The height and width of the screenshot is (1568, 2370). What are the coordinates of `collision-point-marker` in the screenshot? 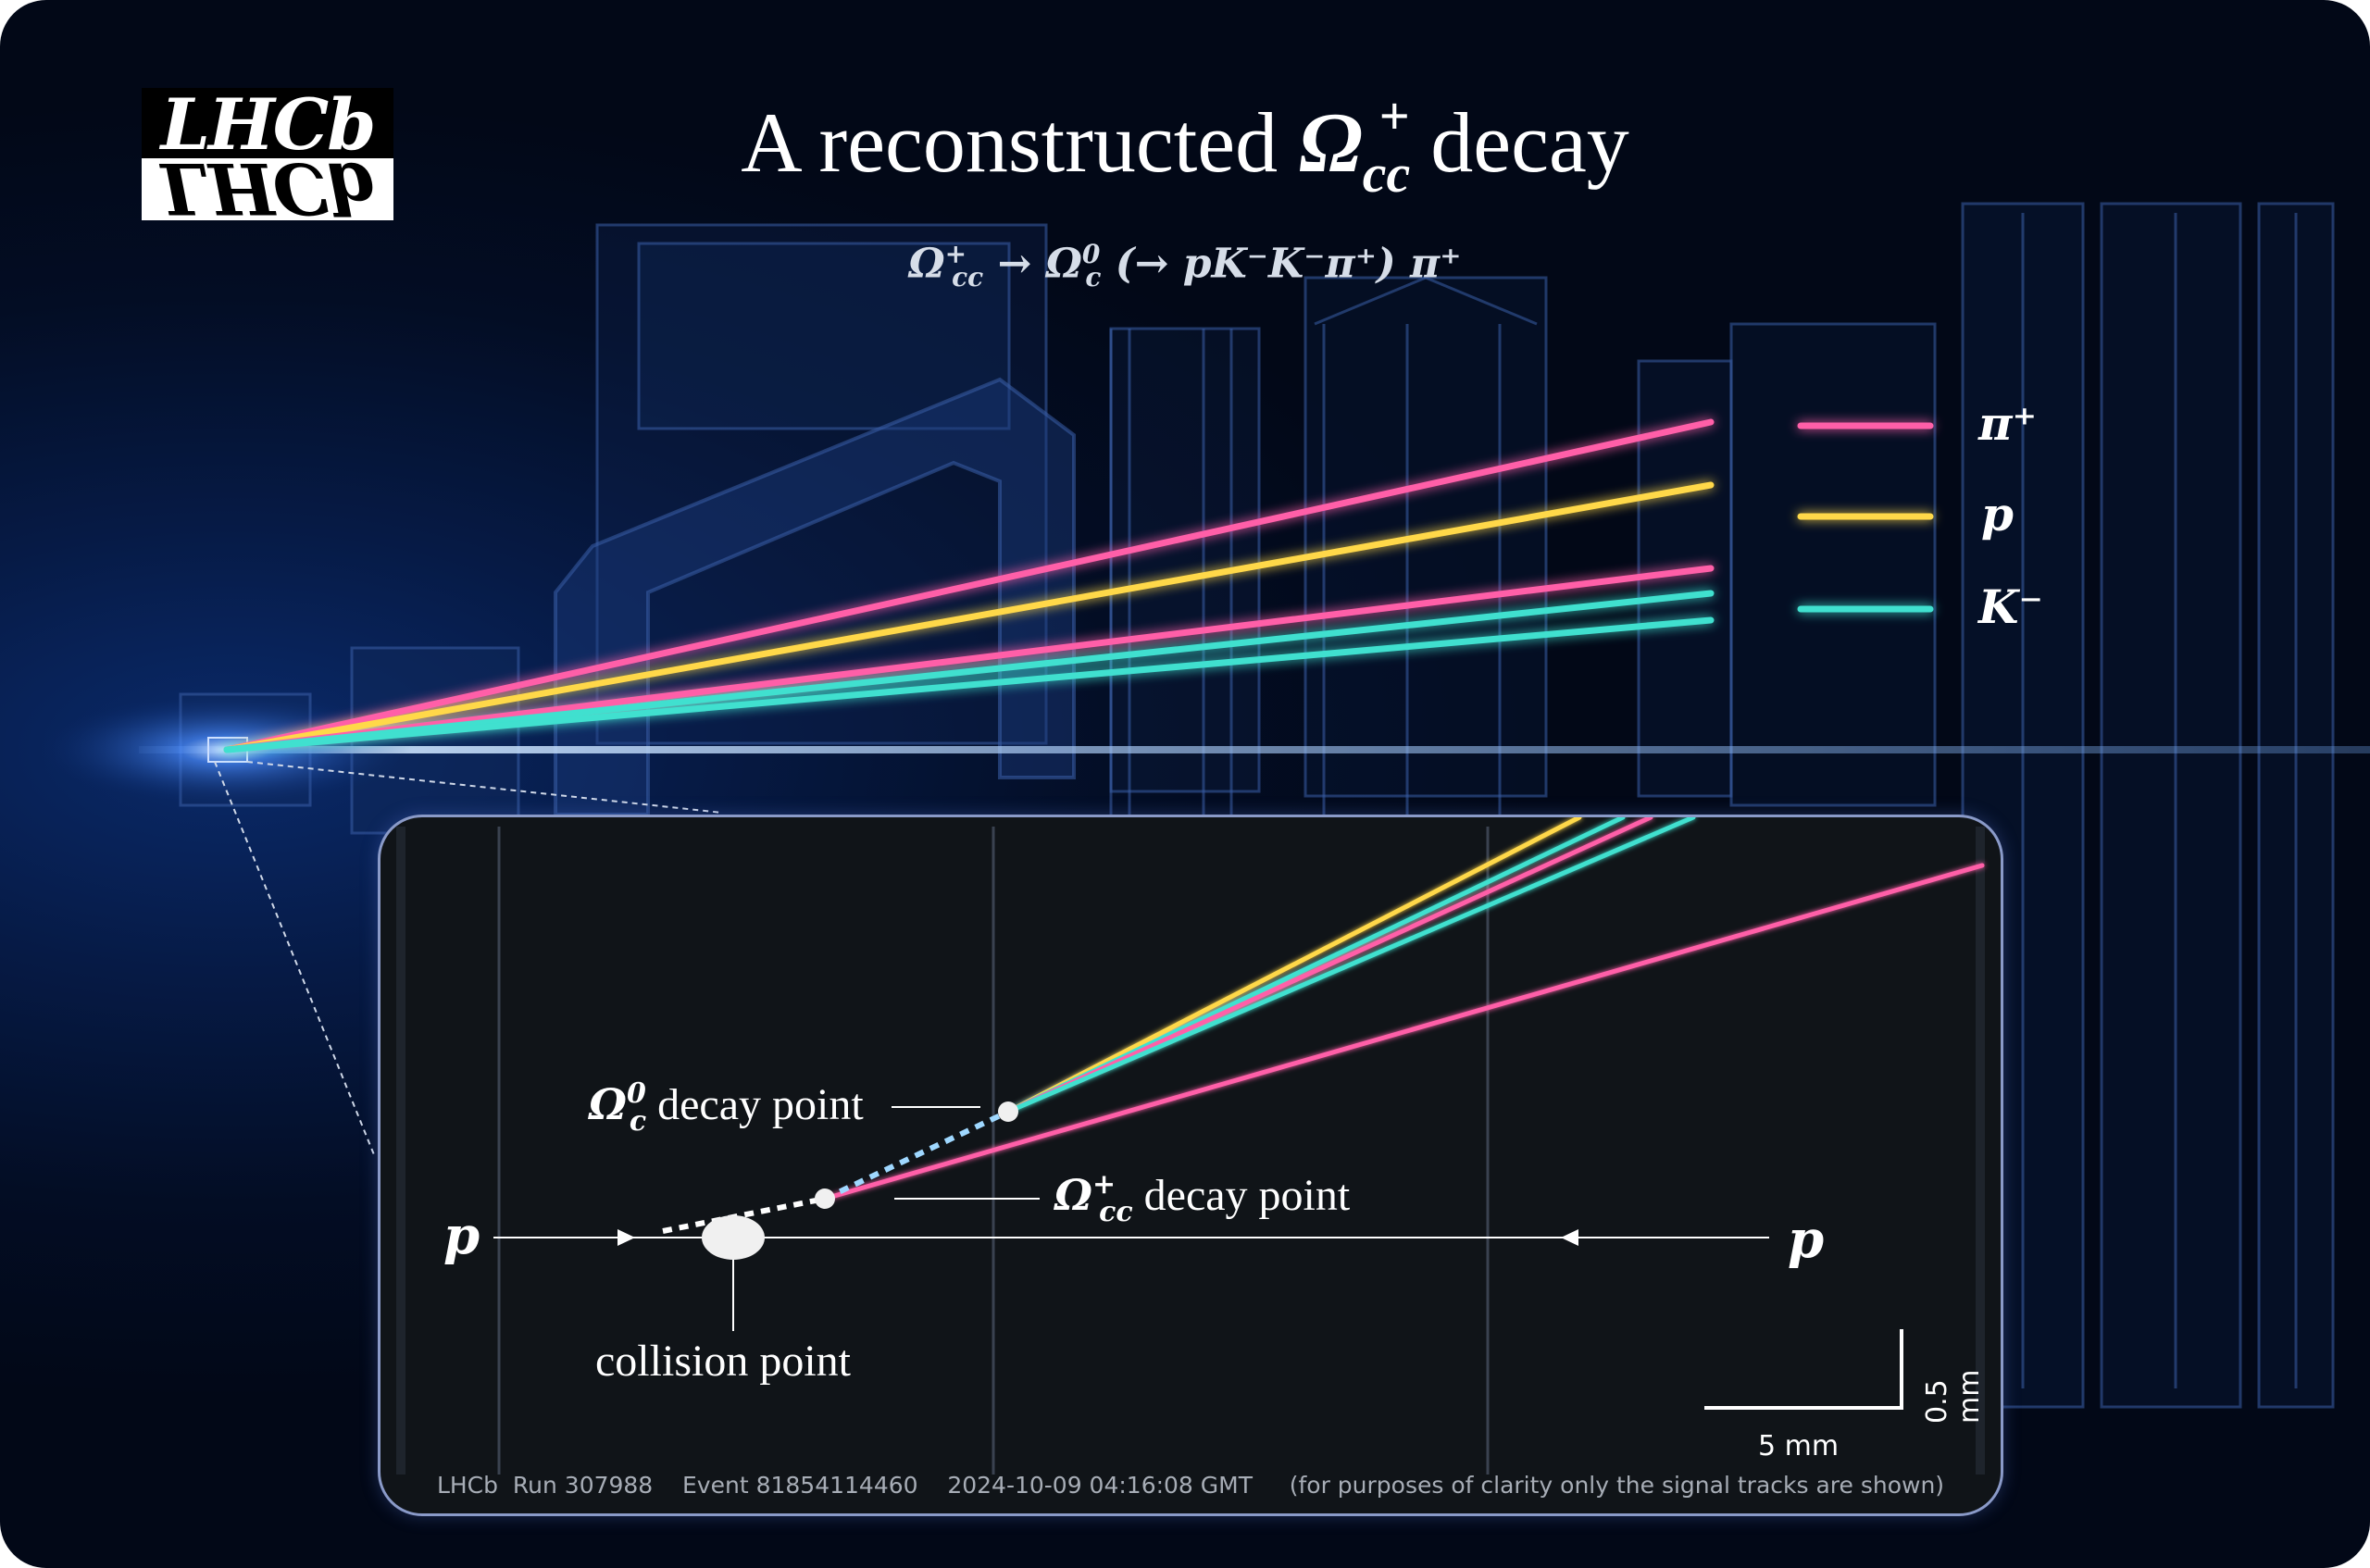 It's located at (733, 1237).